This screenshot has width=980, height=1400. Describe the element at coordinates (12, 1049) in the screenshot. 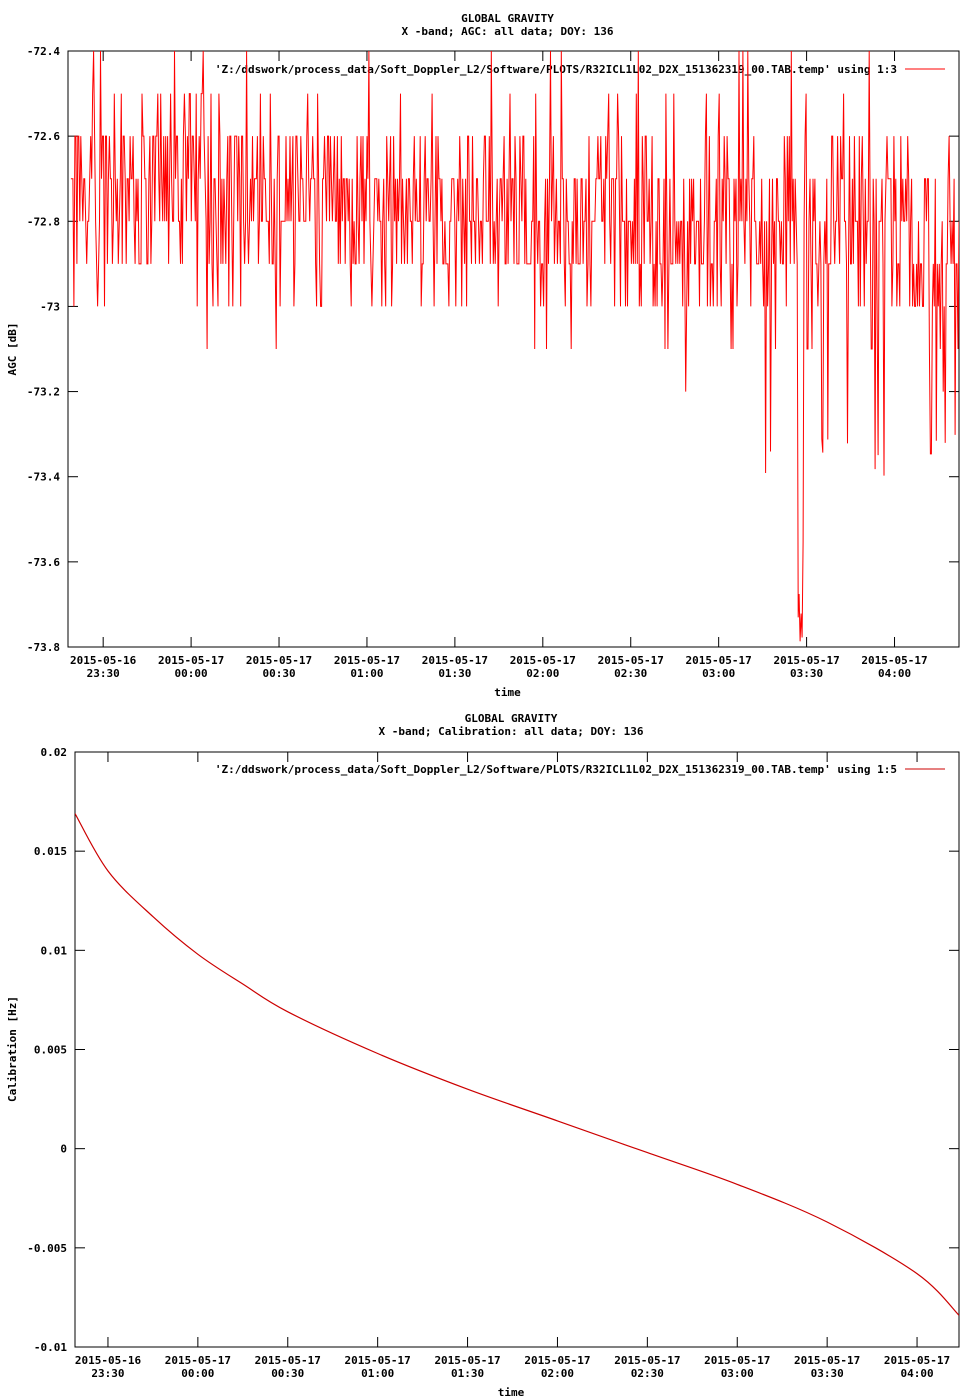

I see `y-axis-label: Calibration [Hz]` at that location.